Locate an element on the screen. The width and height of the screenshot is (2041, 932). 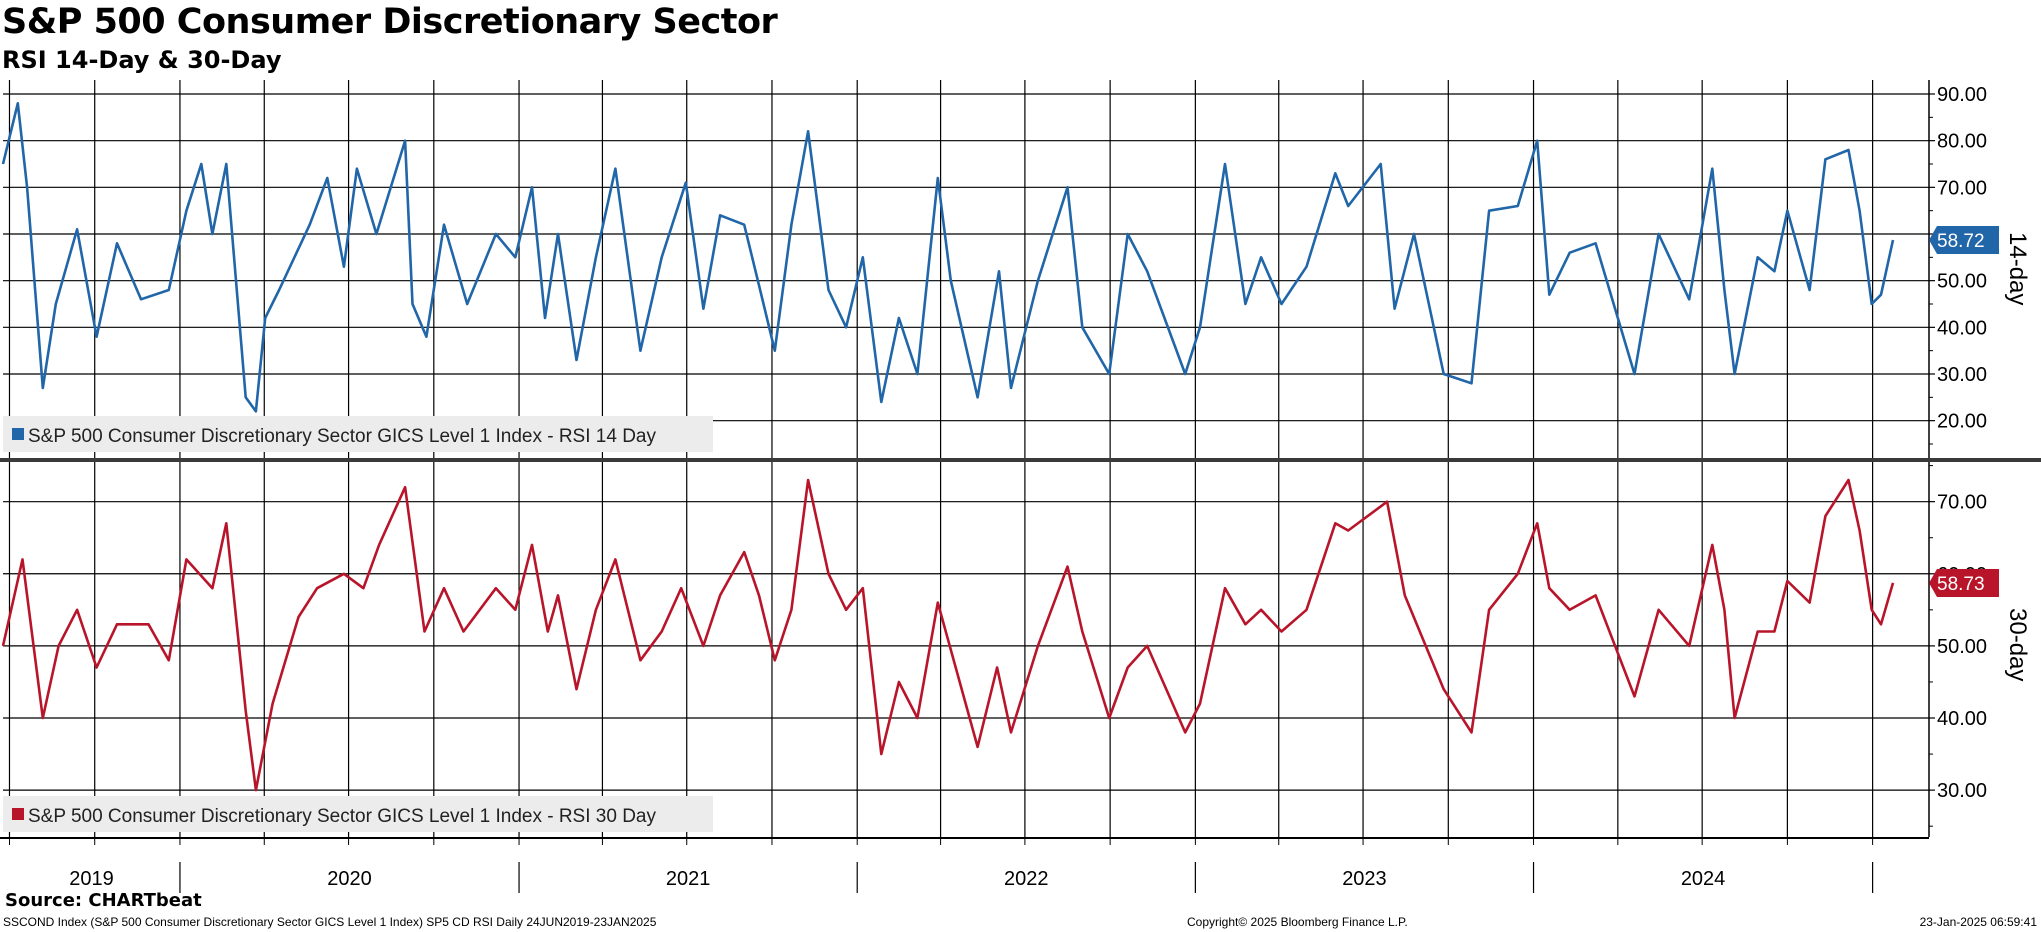
copyright-notice: Copyright© 2025 Bloomberg Finance L.P. is located at coordinates (1297, 922).